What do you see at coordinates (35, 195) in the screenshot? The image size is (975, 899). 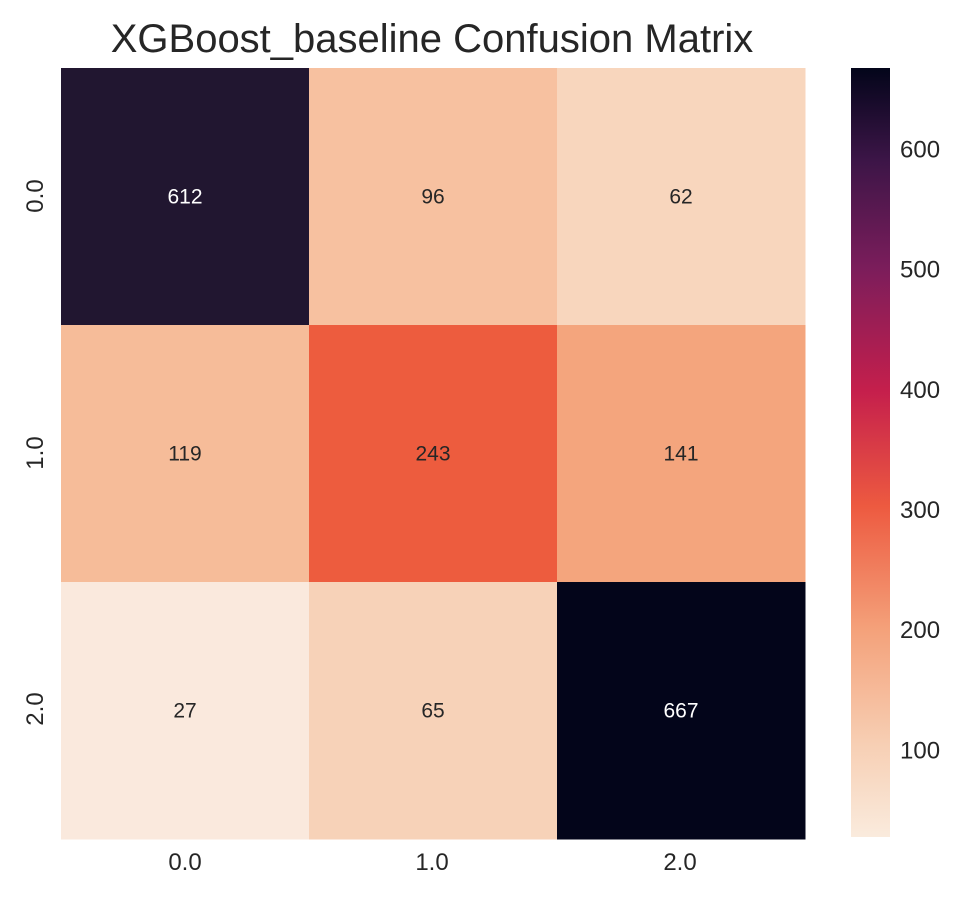 I see `y-tick-label: 0.0` at bounding box center [35, 195].